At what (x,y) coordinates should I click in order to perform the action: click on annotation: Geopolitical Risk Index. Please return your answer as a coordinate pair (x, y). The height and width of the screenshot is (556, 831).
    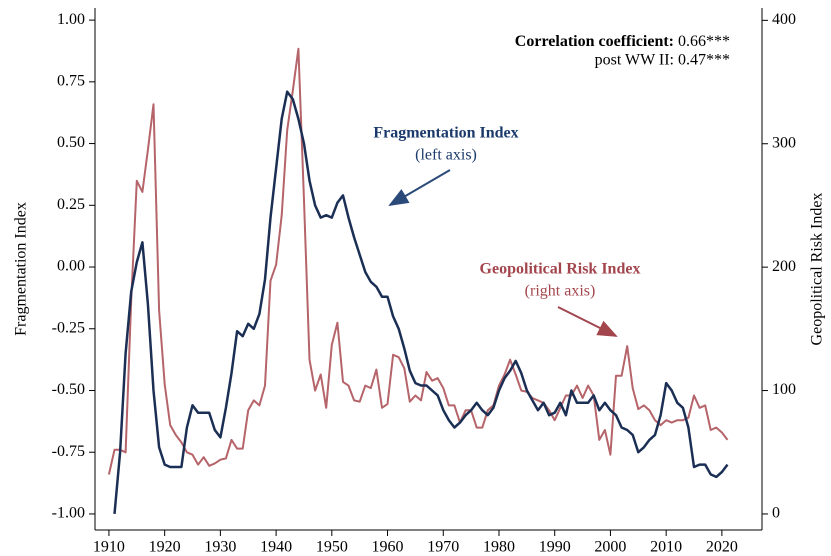
    Looking at the image, I should click on (560, 269).